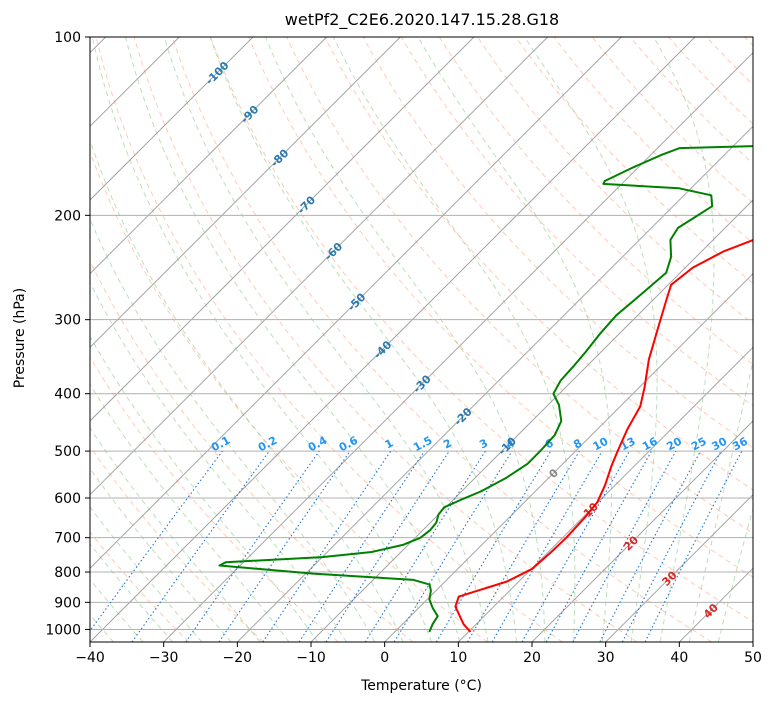 The height and width of the screenshot is (708, 775). What do you see at coordinates (67, 38) in the screenshot?
I see `y-tick-label: 100` at bounding box center [67, 38].